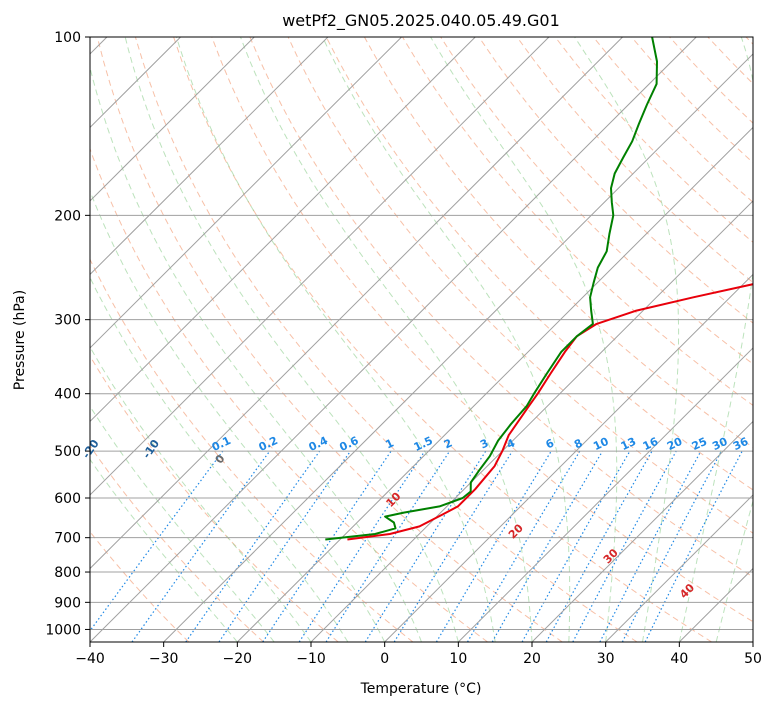 This screenshot has height=708, width=775. I want to click on y-tick-label: 500, so click(67, 452).